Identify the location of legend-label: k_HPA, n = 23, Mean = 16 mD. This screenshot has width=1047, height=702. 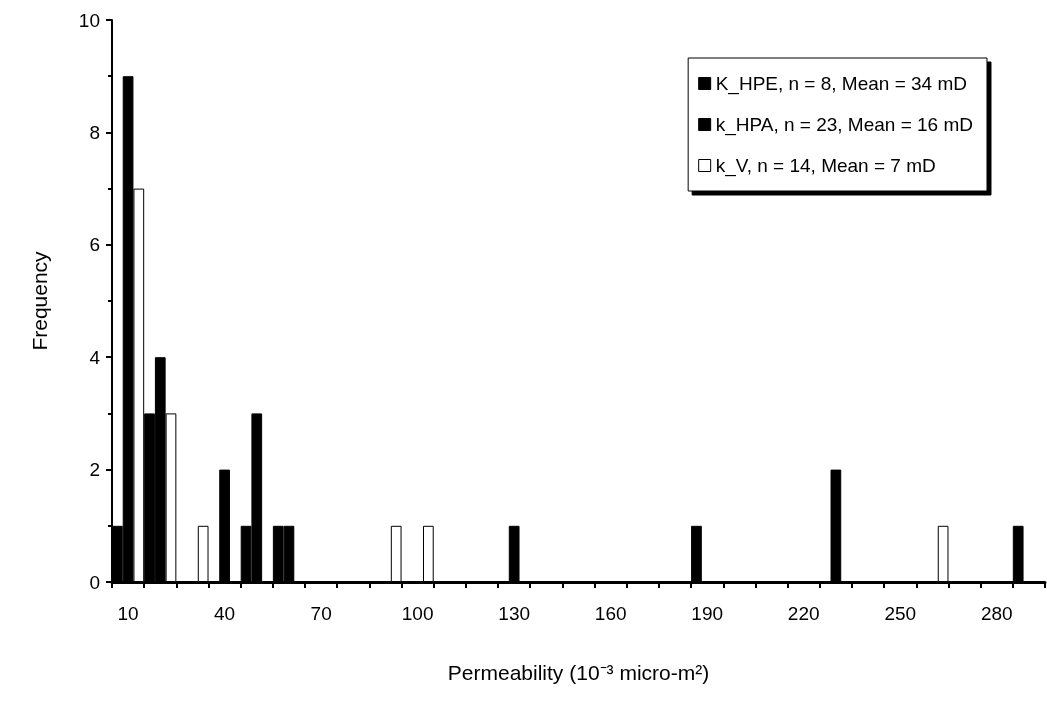
(844, 125).